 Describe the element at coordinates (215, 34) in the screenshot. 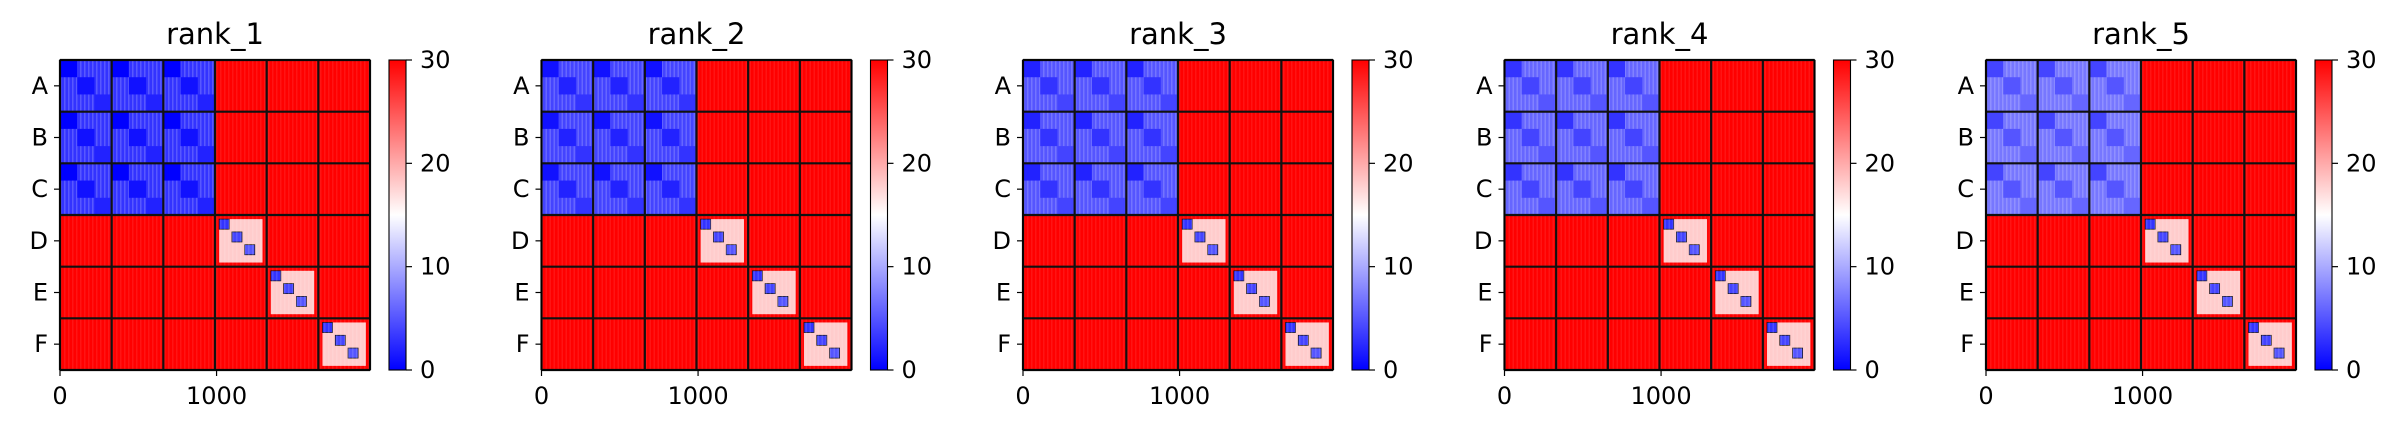

I see `panel-title: rank_1` at that location.